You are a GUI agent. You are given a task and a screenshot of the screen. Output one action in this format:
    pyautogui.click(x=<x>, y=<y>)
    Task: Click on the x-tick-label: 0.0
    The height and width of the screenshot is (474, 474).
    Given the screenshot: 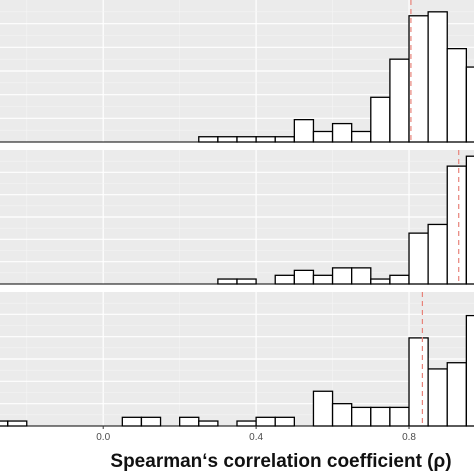 What is the action you would take?
    pyautogui.click(x=103, y=437)
    